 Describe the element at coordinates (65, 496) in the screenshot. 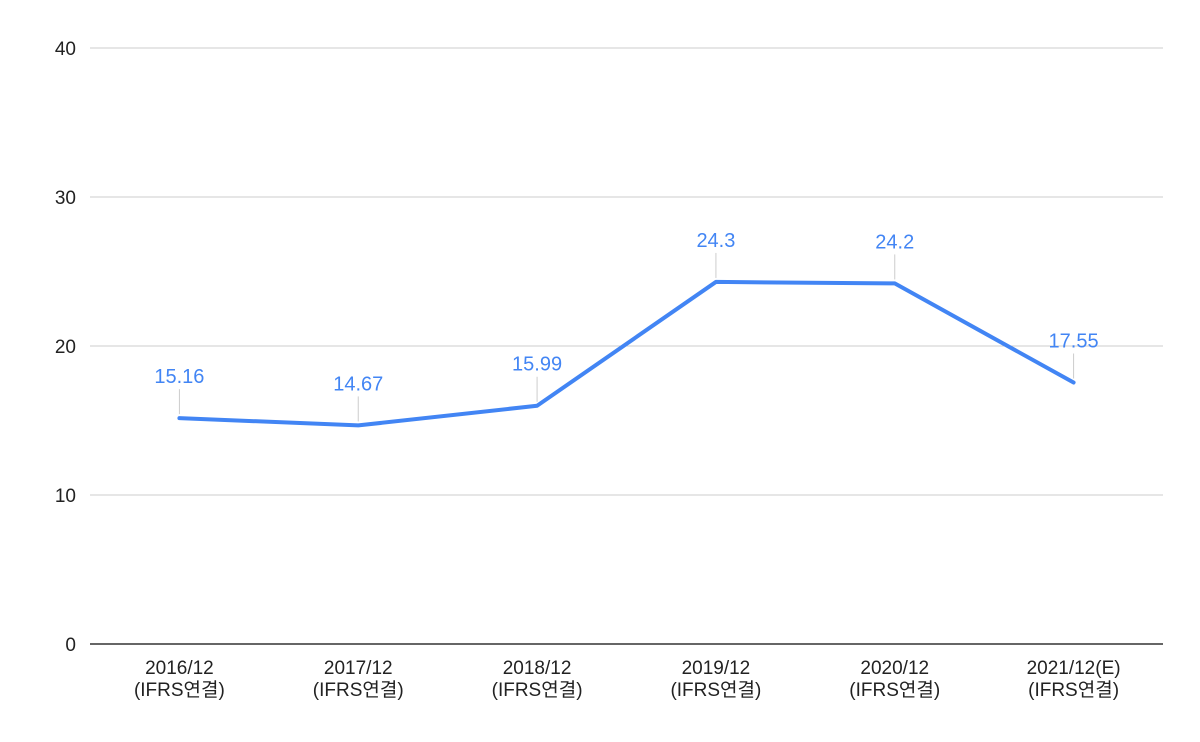

I see `y-tick-label-10: 10` at that location.